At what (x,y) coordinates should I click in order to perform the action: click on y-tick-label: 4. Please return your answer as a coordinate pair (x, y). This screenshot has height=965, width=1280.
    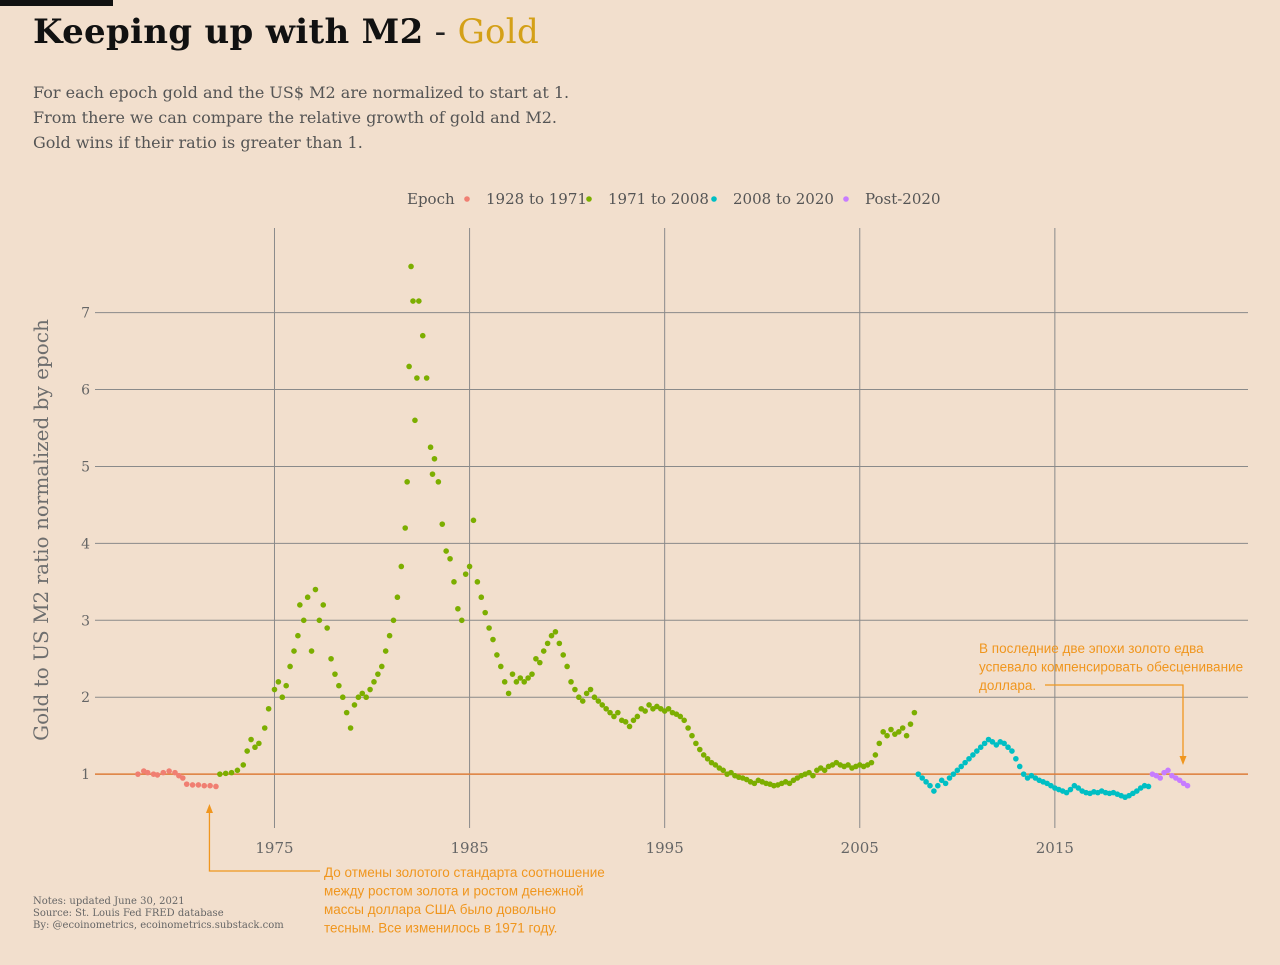
    Looking at the image, I should click on (85, 544).